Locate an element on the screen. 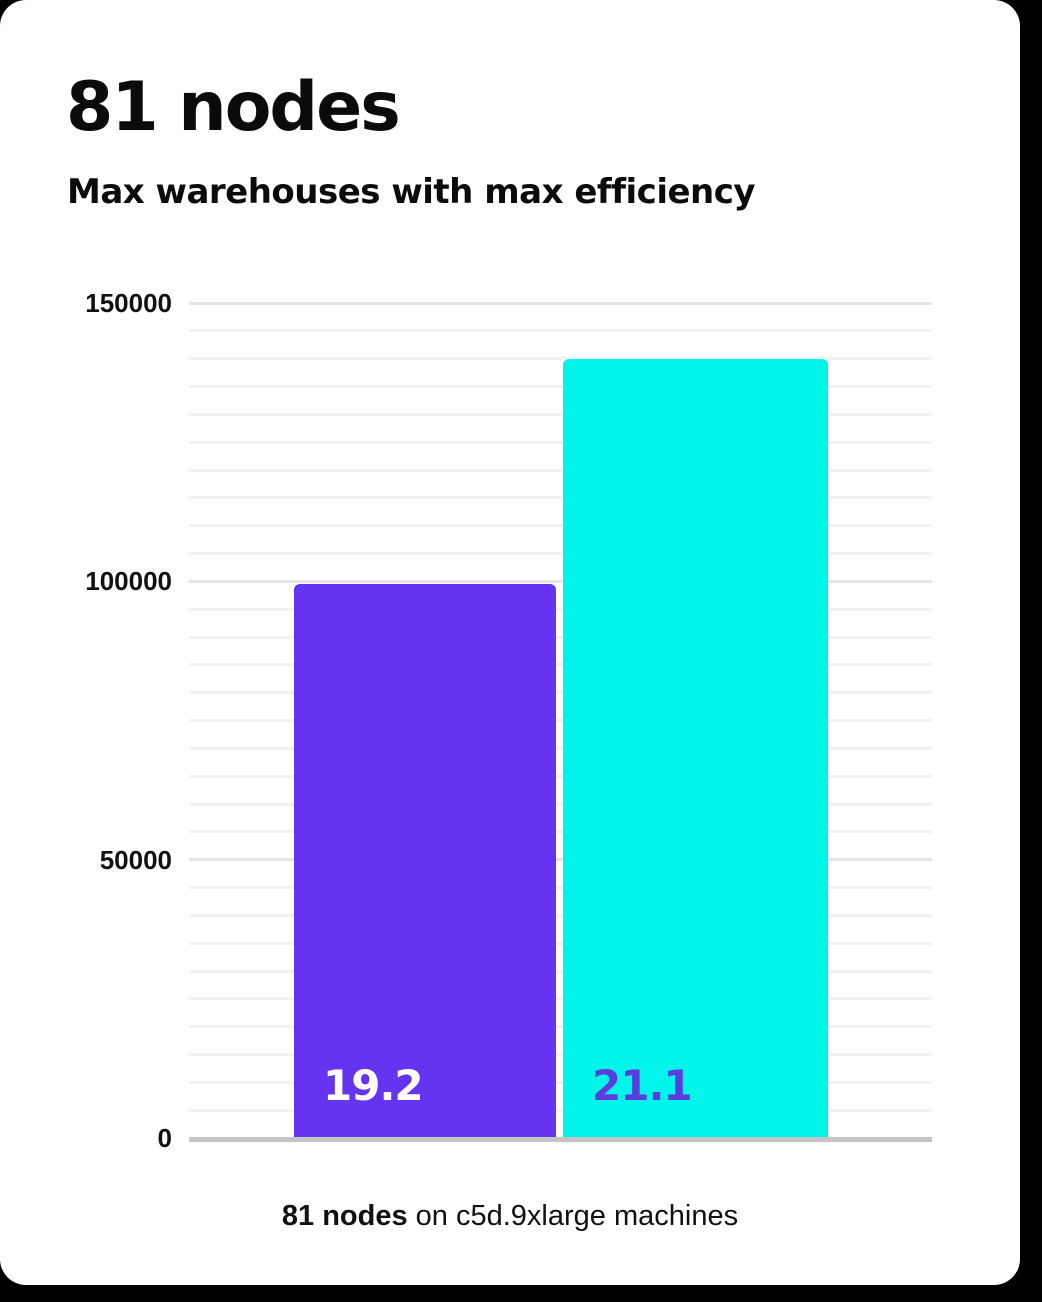  y-axis-tick-label: 100000 is located at coordinates (128, 581).